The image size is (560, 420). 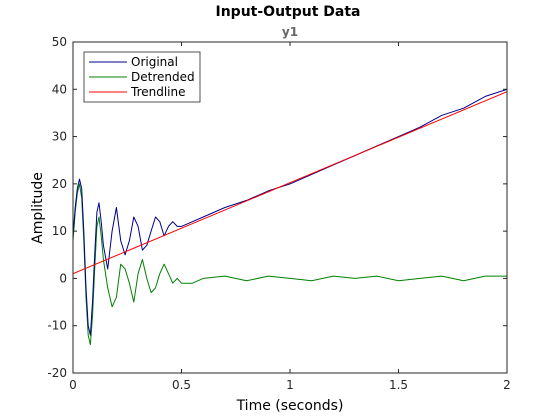 I want to click on y-tick-label: 30, so click(x=59, y=137).